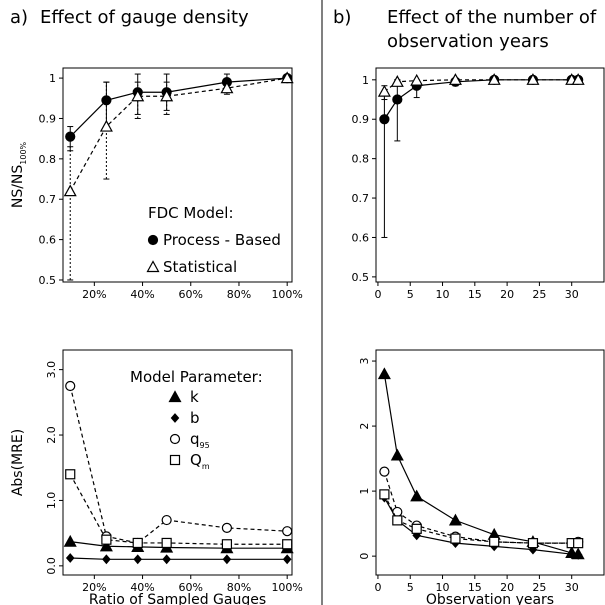 This screenshot has height=605, width=605. I want to click on legend-title: Model Parameter:, so click(196, 377).